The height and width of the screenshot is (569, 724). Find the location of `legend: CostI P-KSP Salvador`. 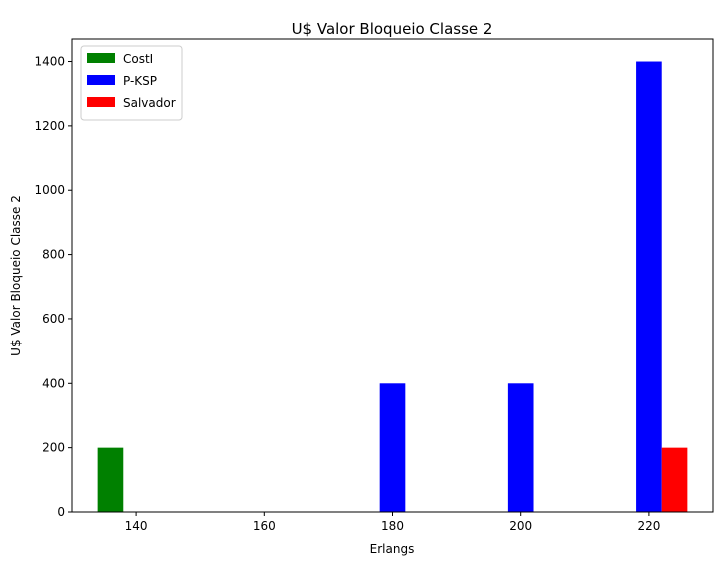

legend: CostI P-KSP Salvador is located at coordinates (131, 83).